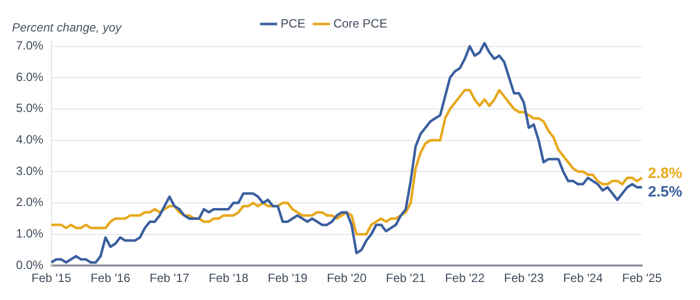 The width and height of the screenshot is (700, 300). What do you see at coordinates (360, 23) in the screenshot?
I see `legend-label: Core PCE` at bounding box center [360, 23].